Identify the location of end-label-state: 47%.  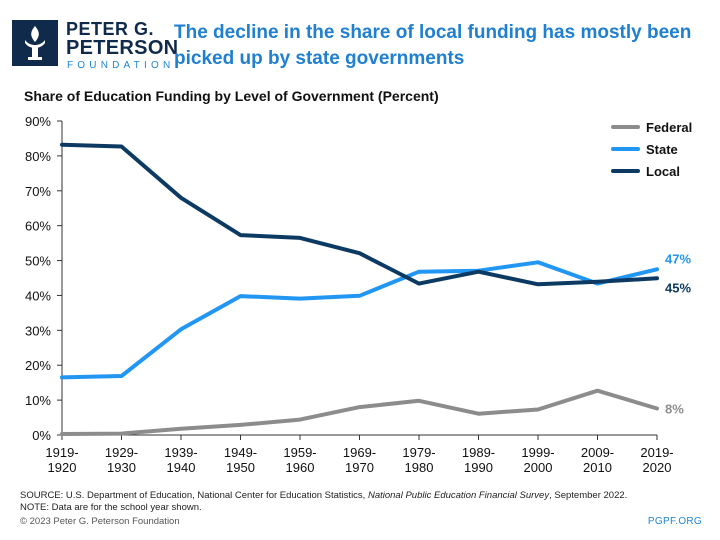
(678, 258).